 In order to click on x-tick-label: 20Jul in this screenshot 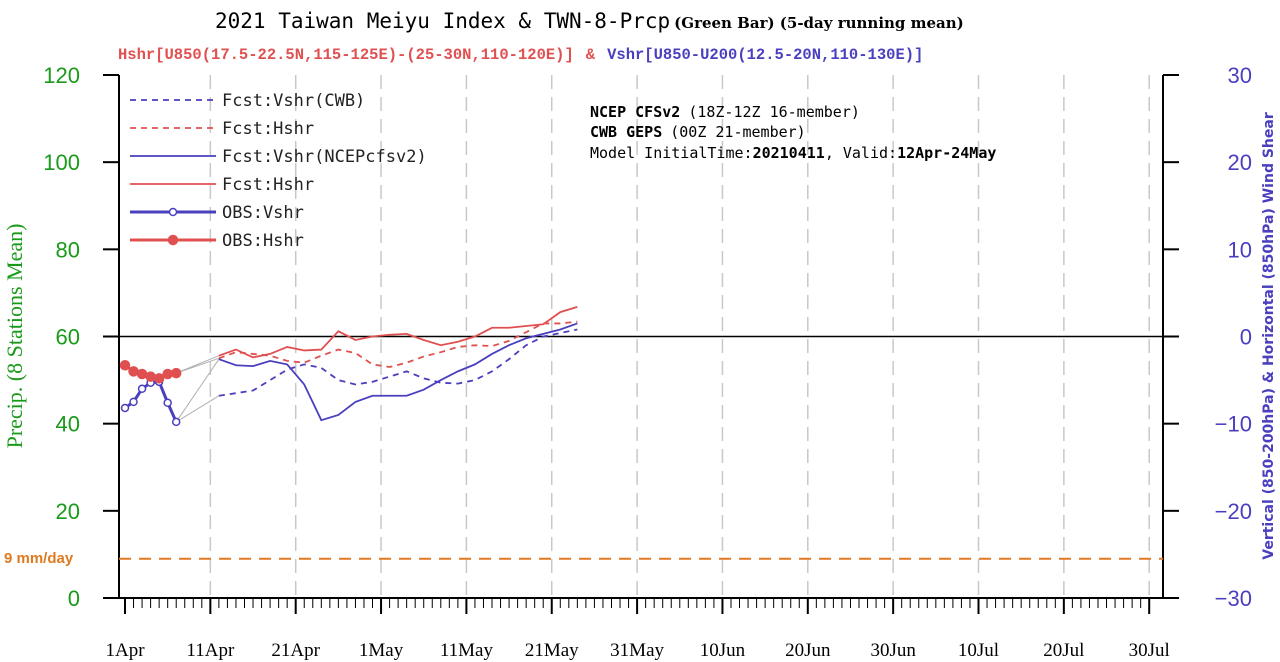, I will do `click(1063, 650)`.